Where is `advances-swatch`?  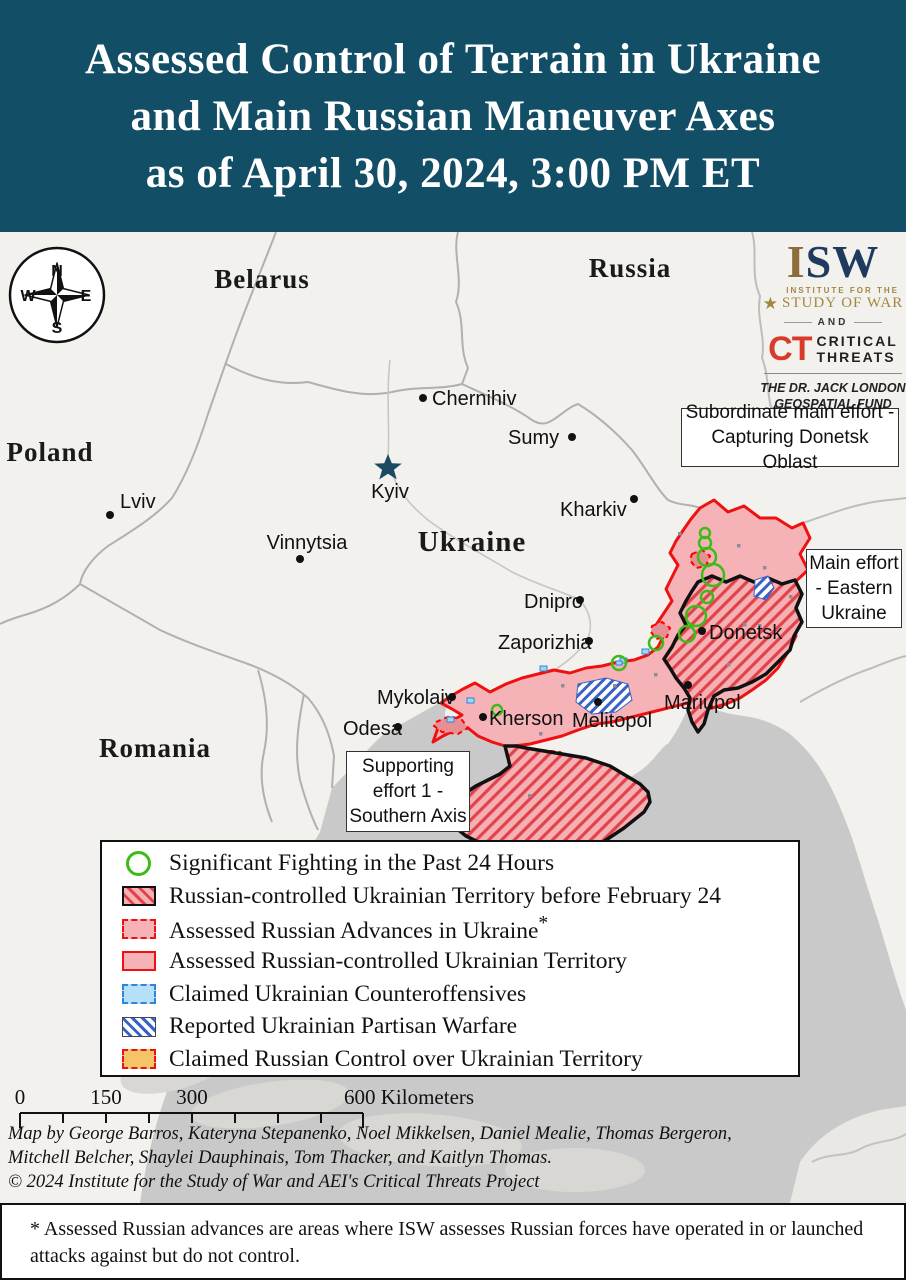
advances-swatch is located at coordinates (139, 928).